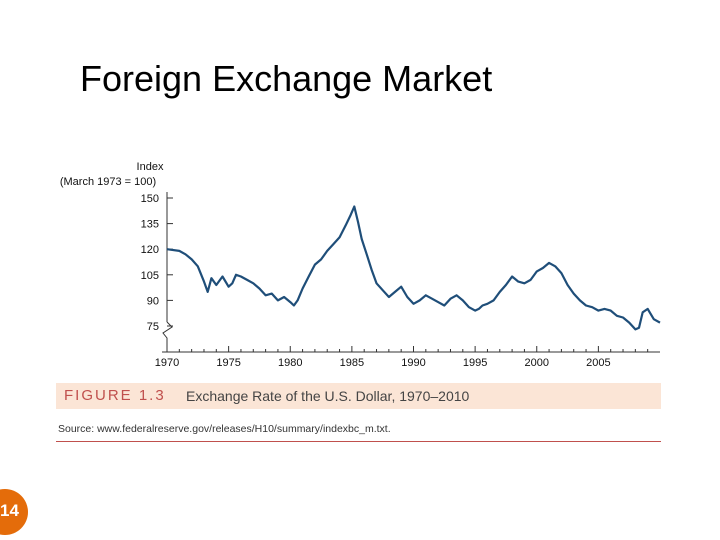  What do you see at coordinates (150, 225) in the screenshot?
I see `y-tick-label: 135` at bounding box center [150, 225].